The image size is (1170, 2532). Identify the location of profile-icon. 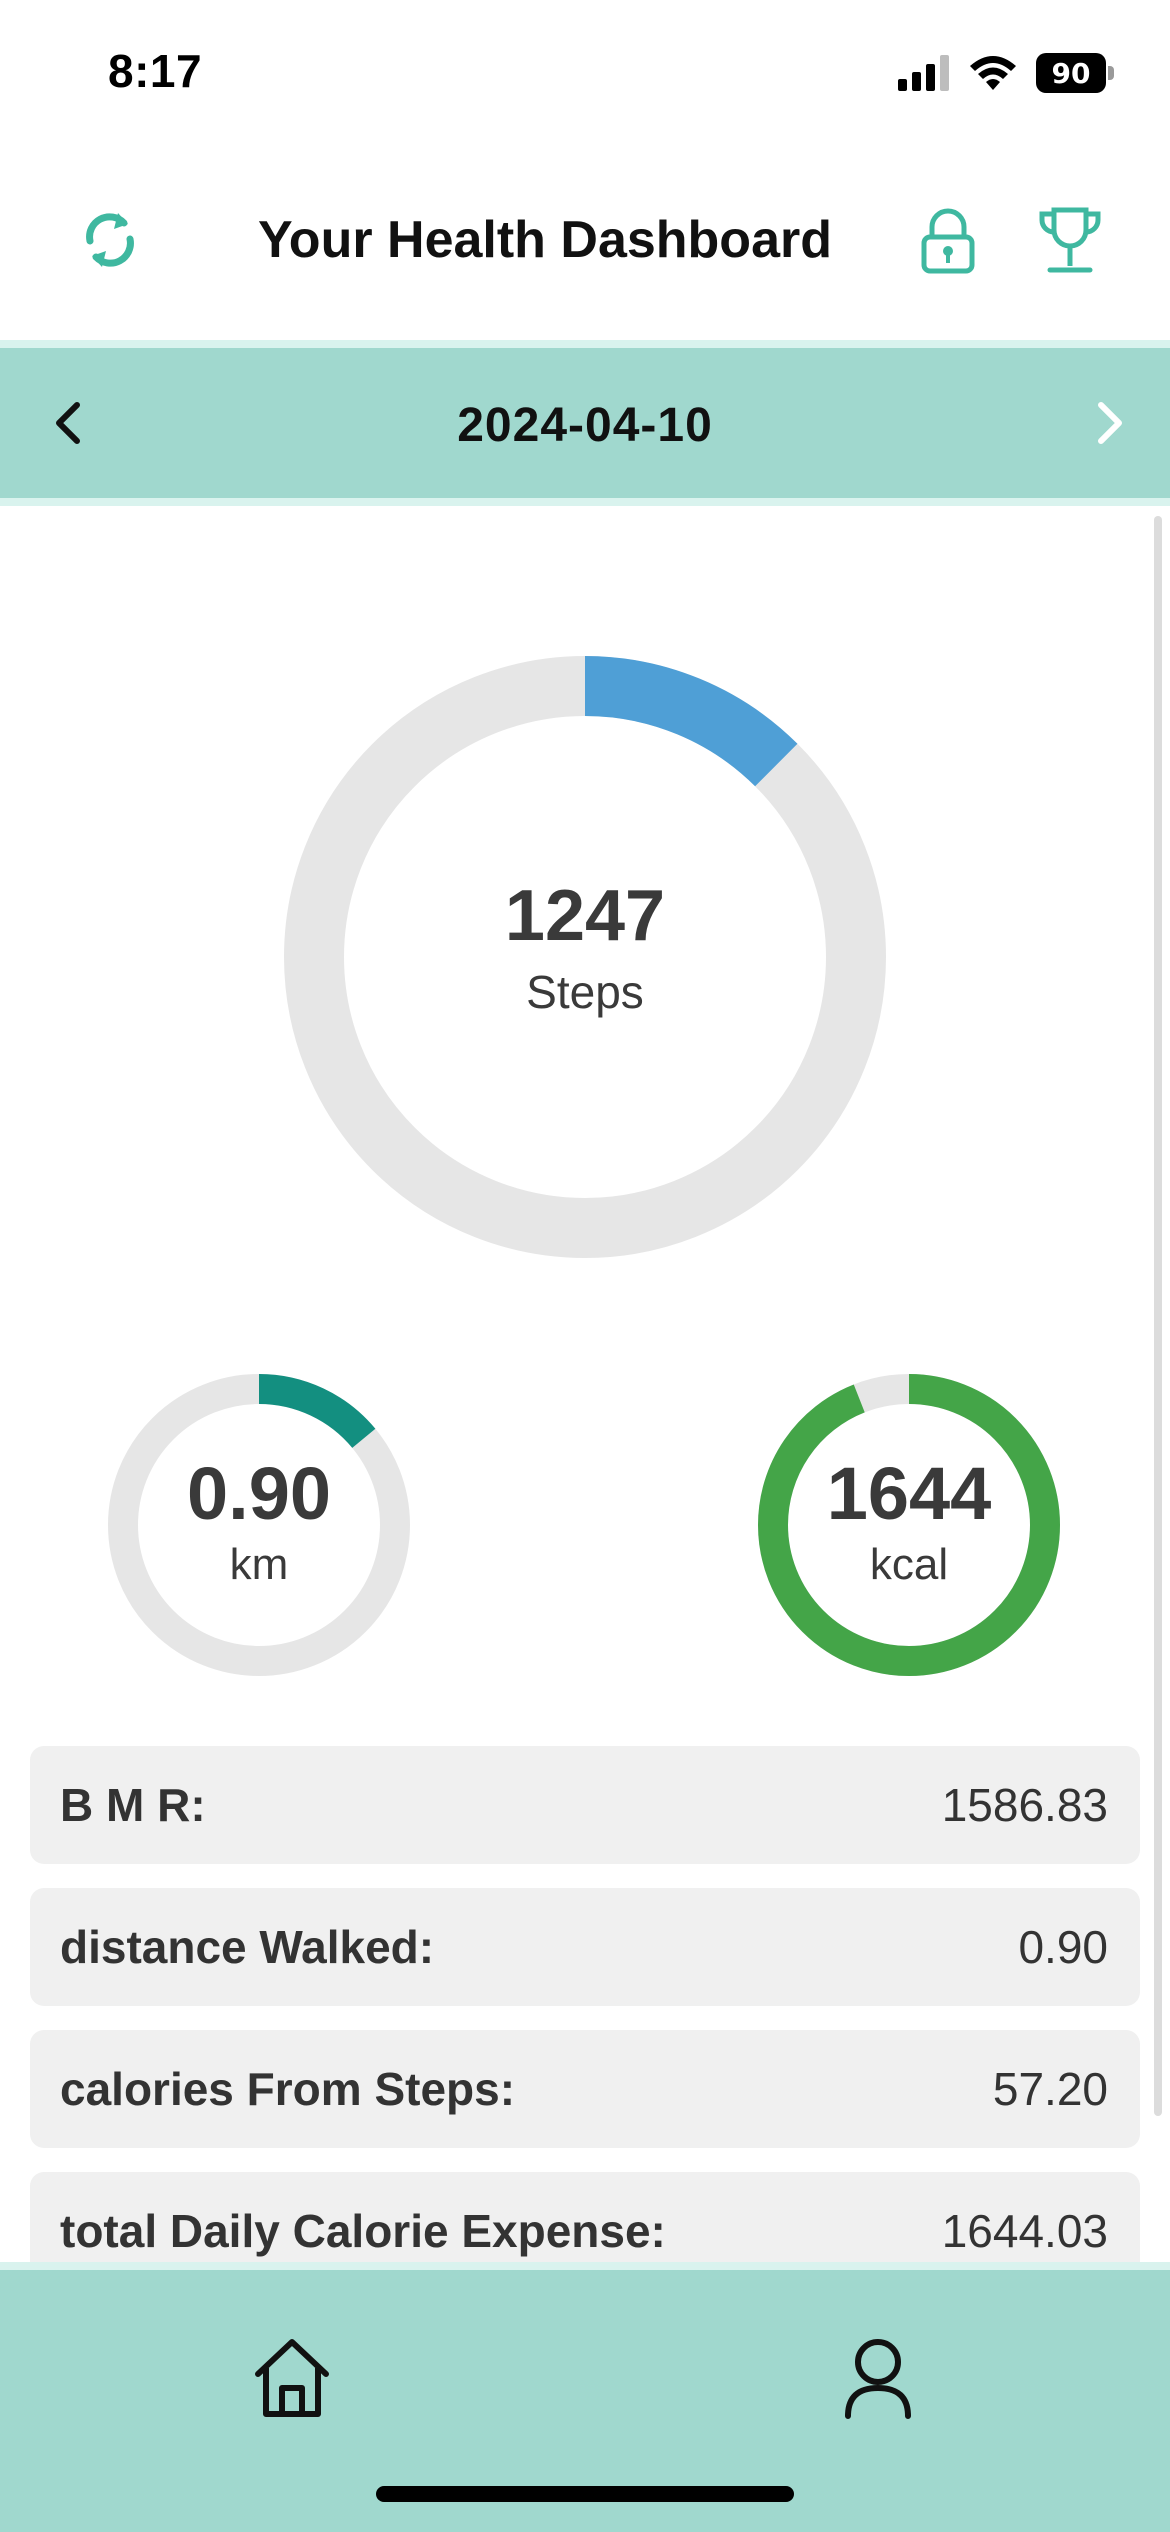
(878, 2379).